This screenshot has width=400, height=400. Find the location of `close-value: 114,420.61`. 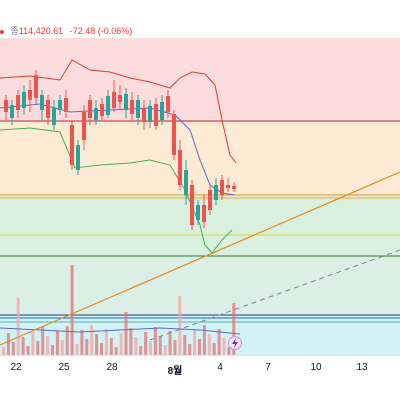

close-value: 114,420.61 is located at coordinates (41, 31).